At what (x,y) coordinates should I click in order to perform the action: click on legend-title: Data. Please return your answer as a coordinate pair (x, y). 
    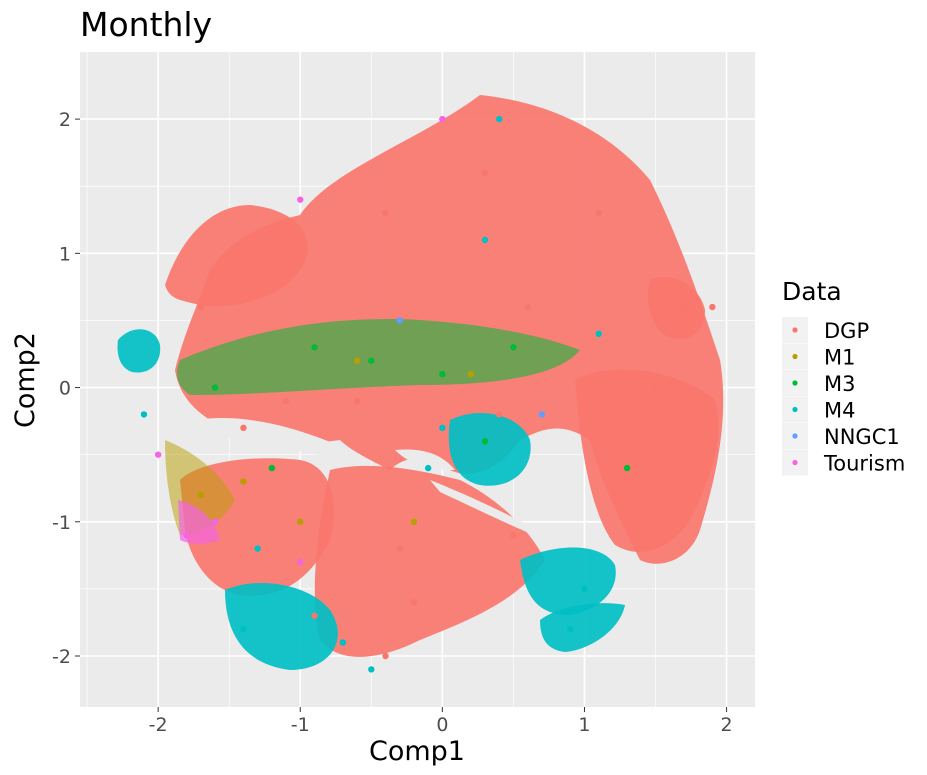
    Looking at the image, I should click on (812, 291).